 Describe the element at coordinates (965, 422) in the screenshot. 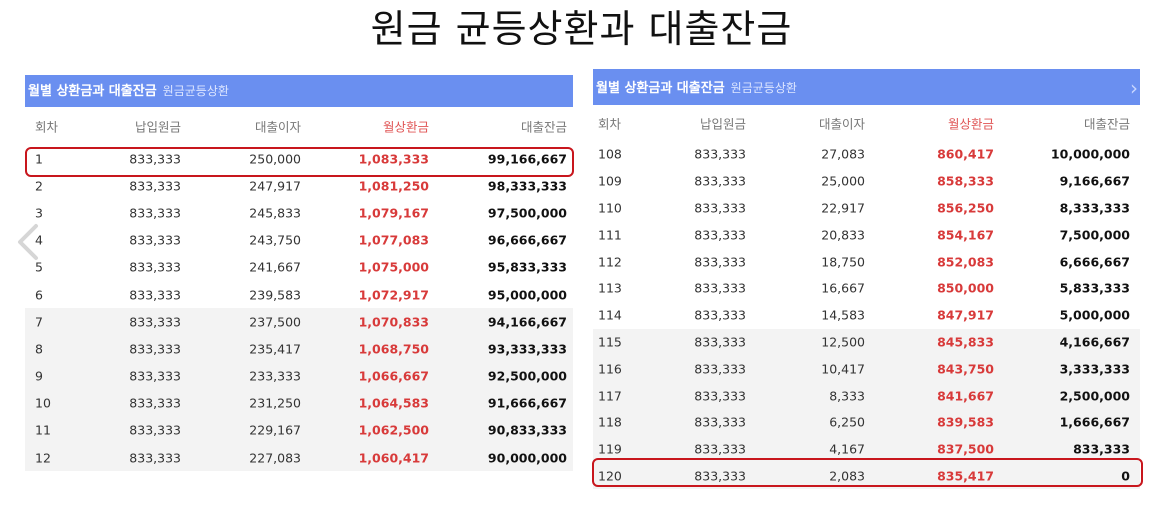

I see `cell-monthly-payment: 839,583` at that location.